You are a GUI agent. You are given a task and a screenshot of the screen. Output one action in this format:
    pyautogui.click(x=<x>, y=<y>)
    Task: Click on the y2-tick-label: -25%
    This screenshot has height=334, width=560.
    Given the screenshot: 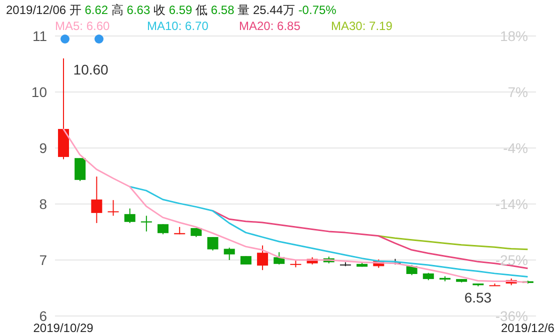 What is the action you would take?
    pyautogui.click(x=511, y=260)
    